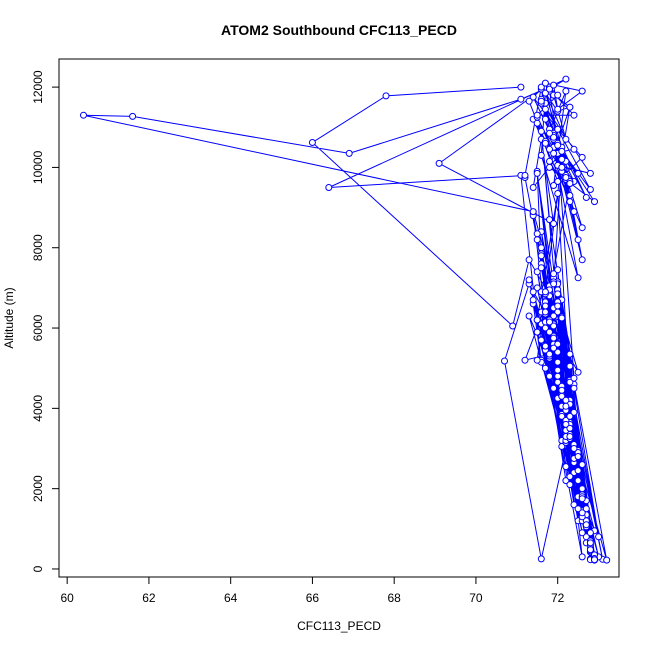  Describe the element at coordinates (38, 488) in the screenshot. I see `y-tick-label: 2000` at that location.